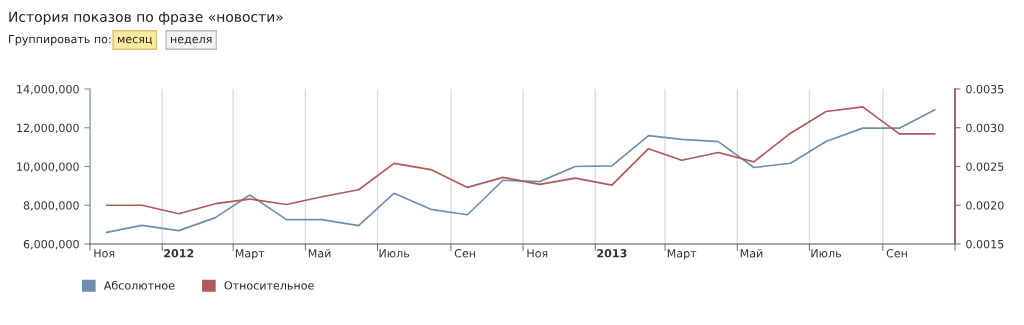 The width and height of the screenshot is (1024, 325). Describe the element at coordinates (179, 253) in the screenshot. I see `x-tick-label: 2012` at that location.